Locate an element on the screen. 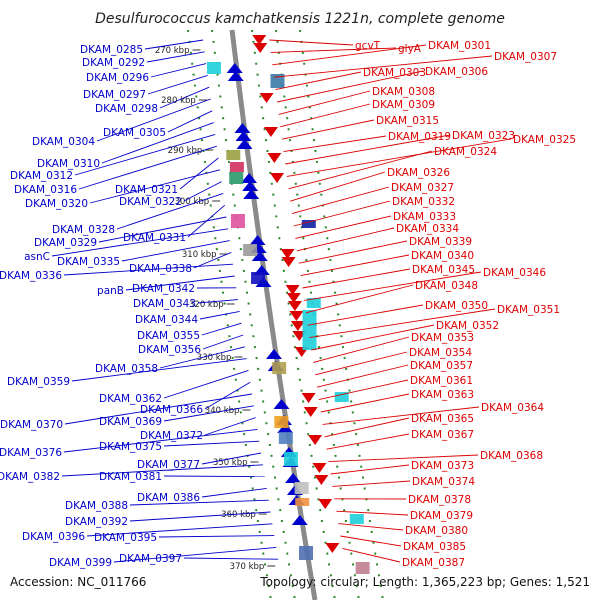  forward-gene-label: DKAM_0304 is located at coordinates (63, 142).